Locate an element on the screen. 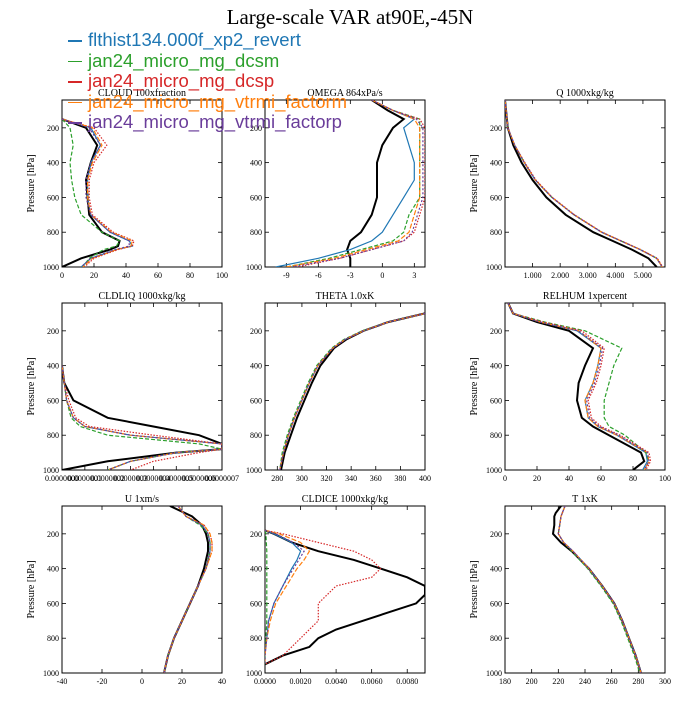 This screenshot has height=705, width=700. x-tick-label: 2.000 is located at coordinates (560, 275).